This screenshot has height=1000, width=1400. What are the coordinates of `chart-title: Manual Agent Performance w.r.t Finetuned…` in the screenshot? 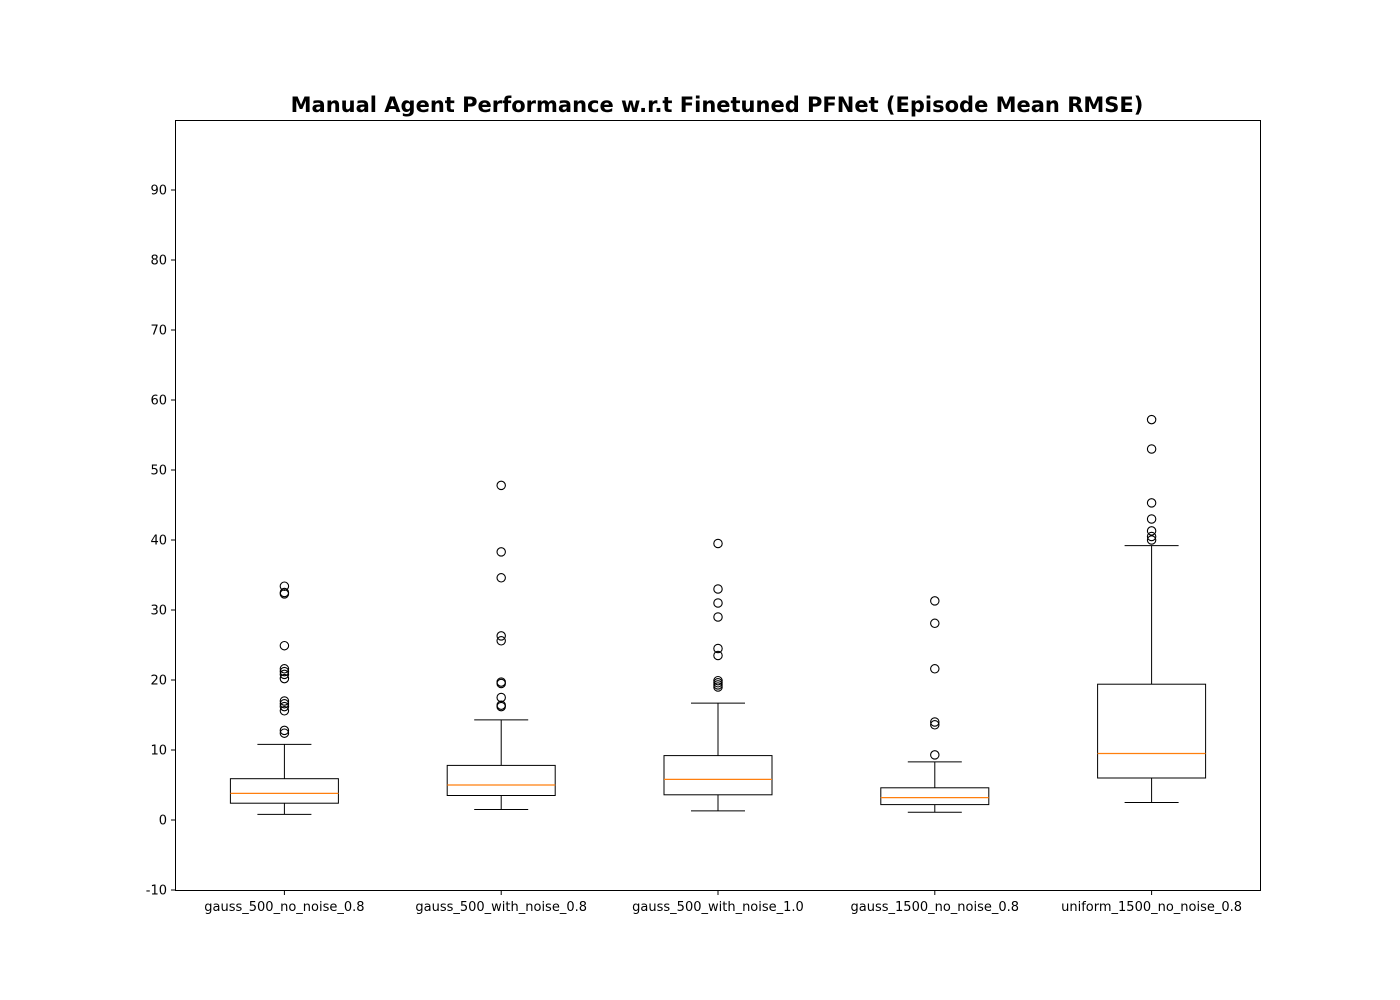 It's located at (717, 105).